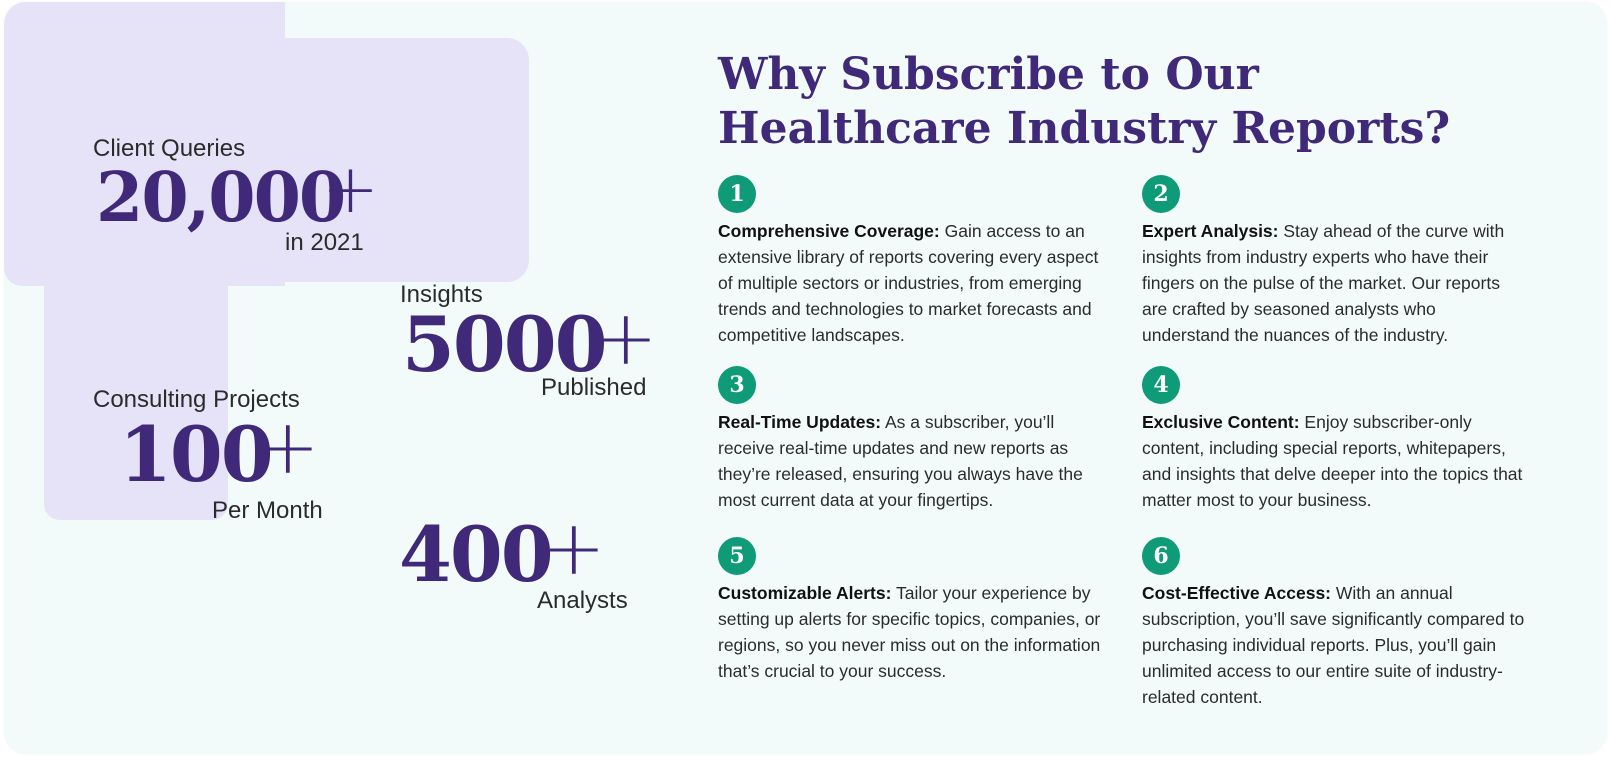 This screenshot has width=1611, height=757. Describe the element at coordinates (1161, 556) in the screenshot. I see `feature-number-badge: 6` at that location.